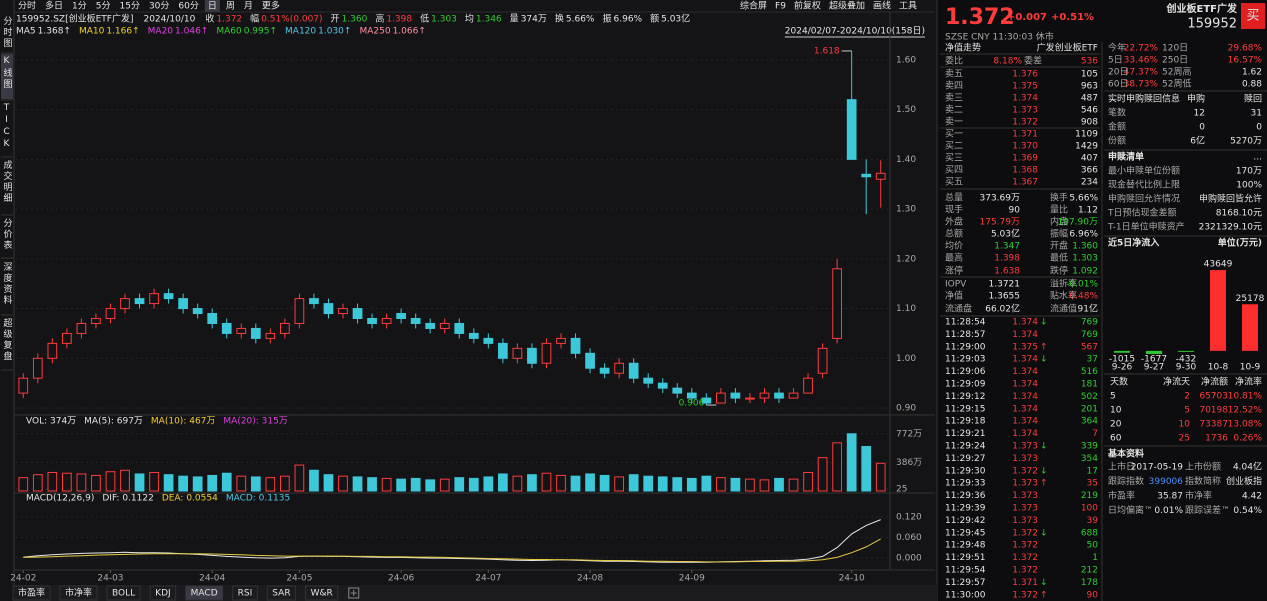 The height and width of the screenshot is (601, 1267). I want to click on tick-time: 11:29:21, so click(965, 434).